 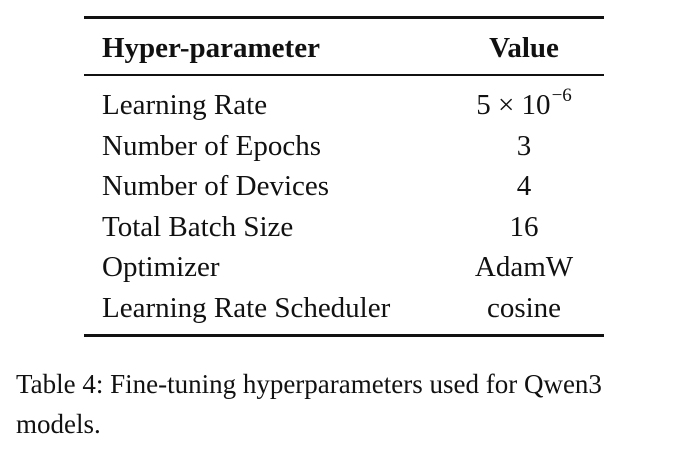 I want to click on table-header-row: Hyper-parameter Value, so click(x=344, y=48).